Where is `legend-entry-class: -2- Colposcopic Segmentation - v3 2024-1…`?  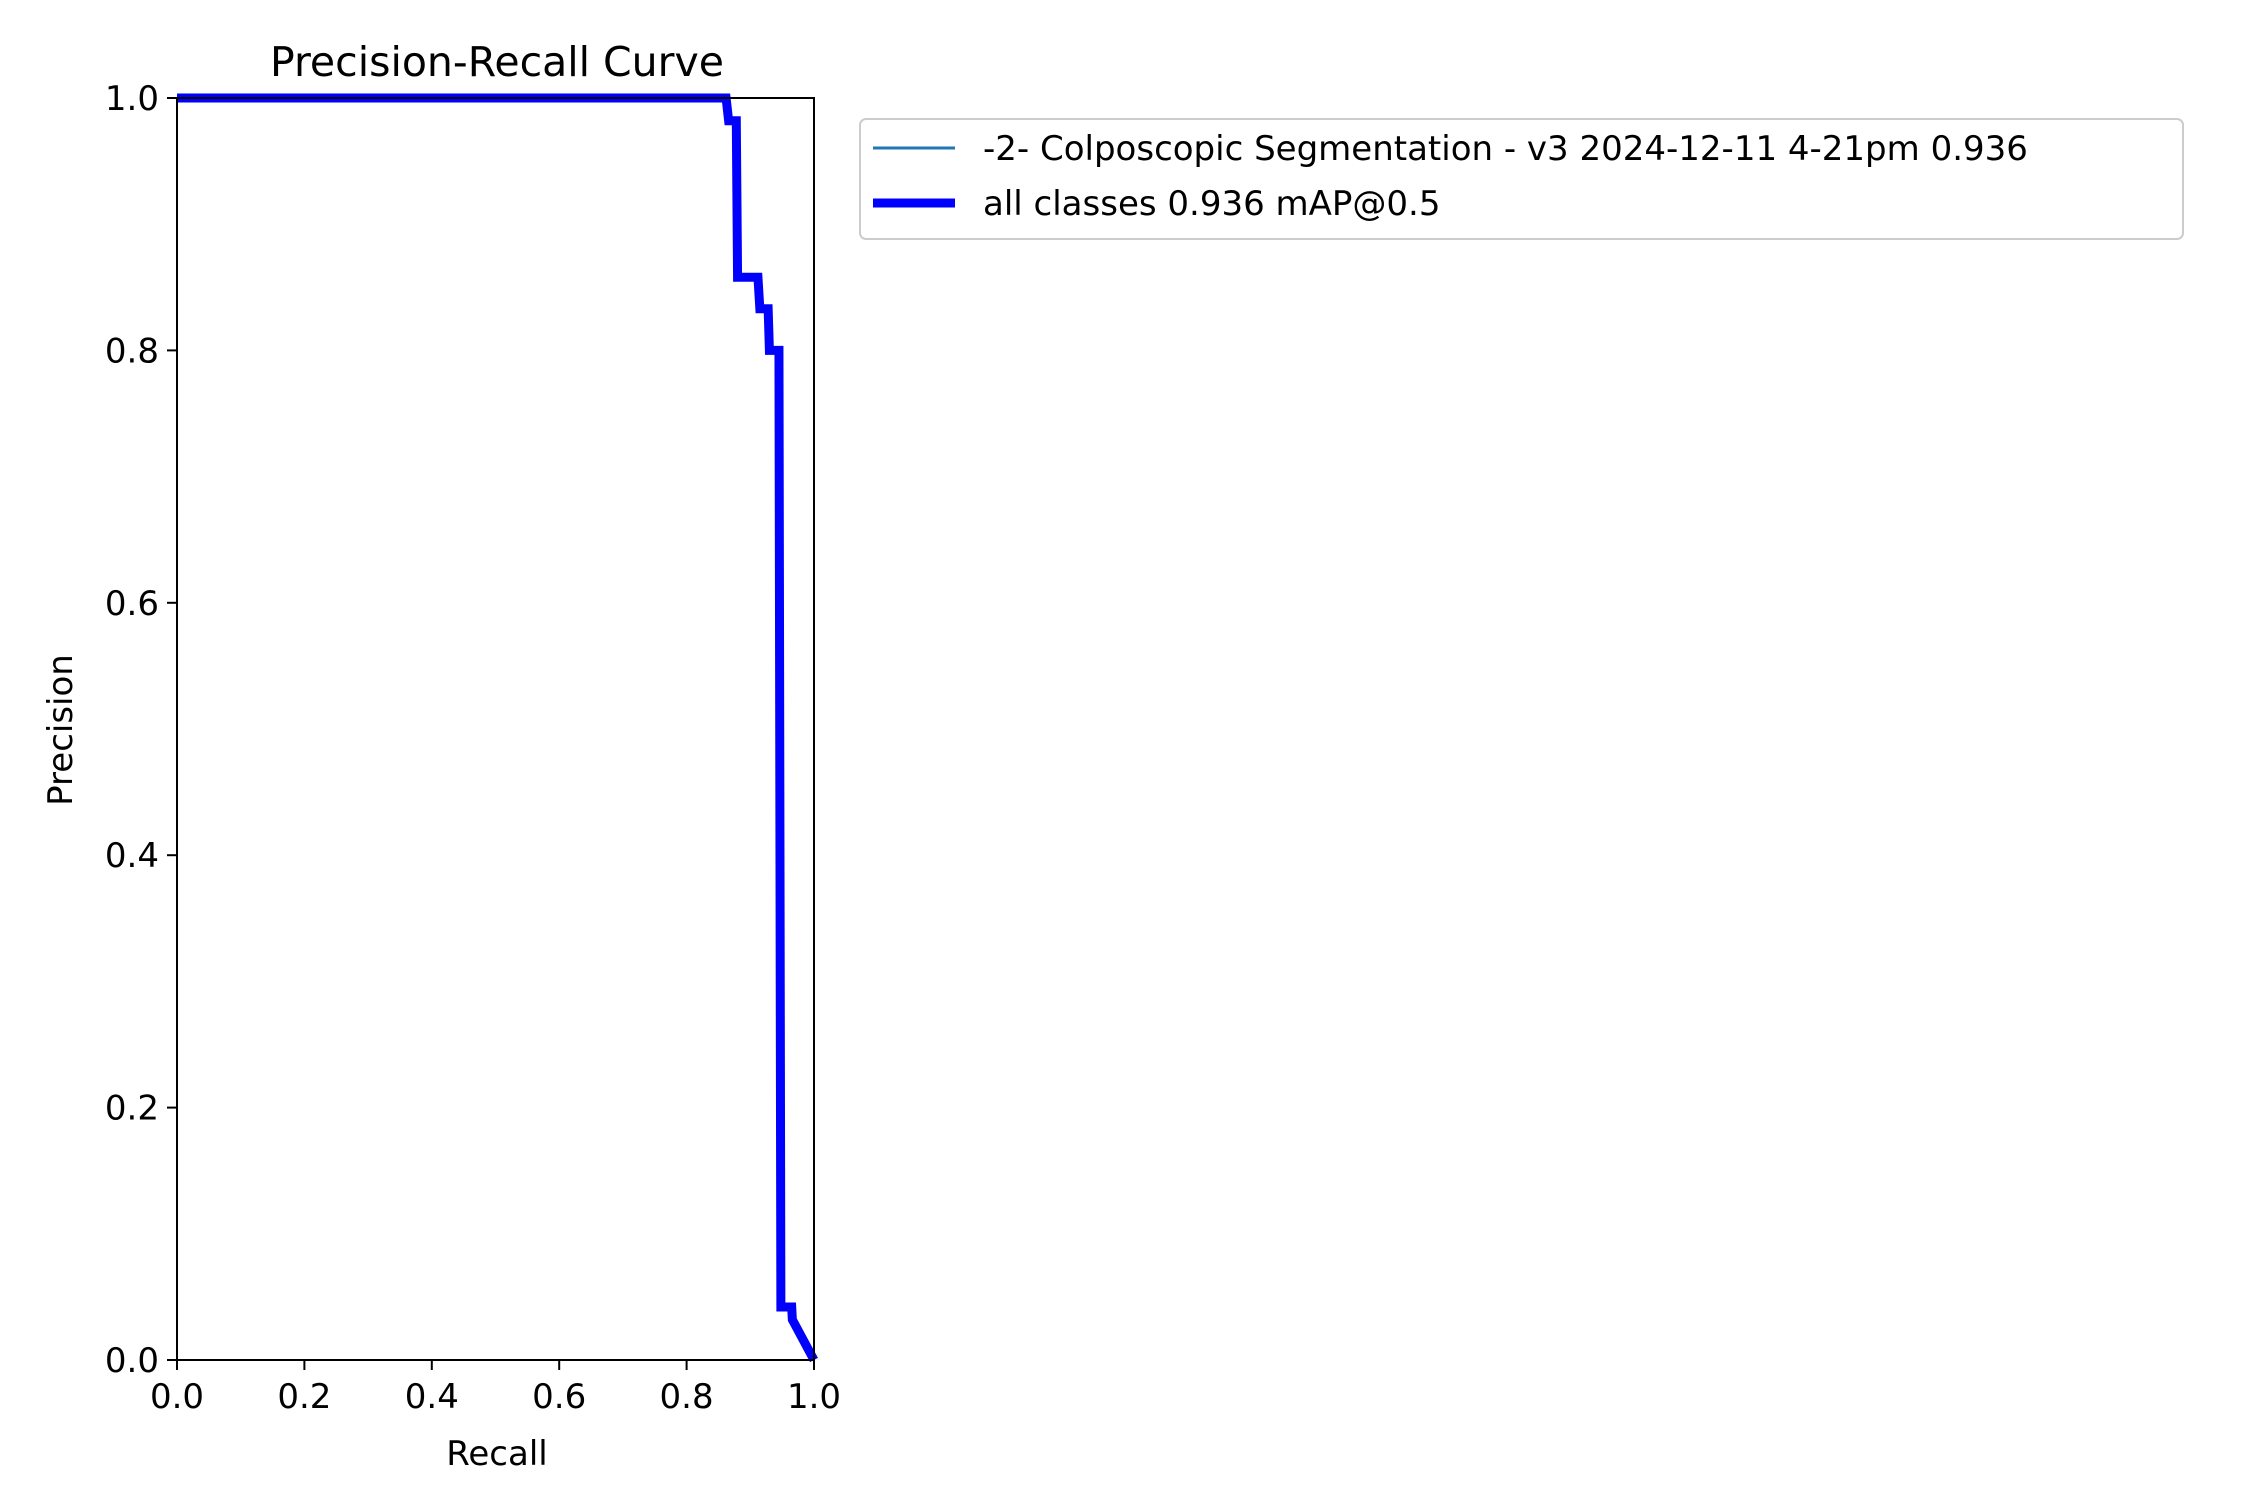
legend-entry-class: -2- Colposcopic Segmentation - v3 2024-1… is located at coordinates (1505, 149).